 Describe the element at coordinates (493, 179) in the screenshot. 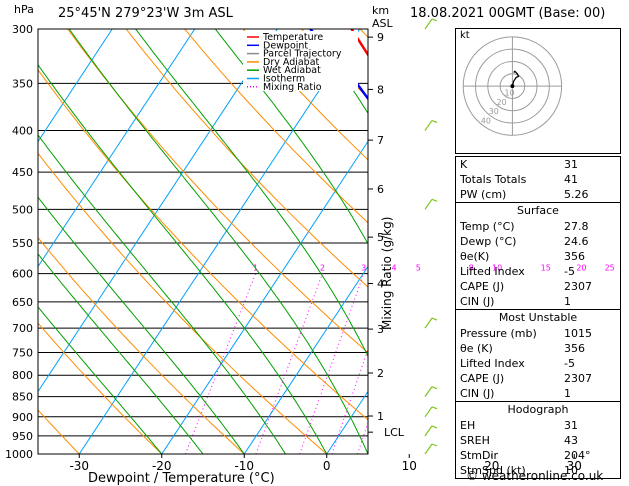

I see `index-label: Totals Totals` at that location.